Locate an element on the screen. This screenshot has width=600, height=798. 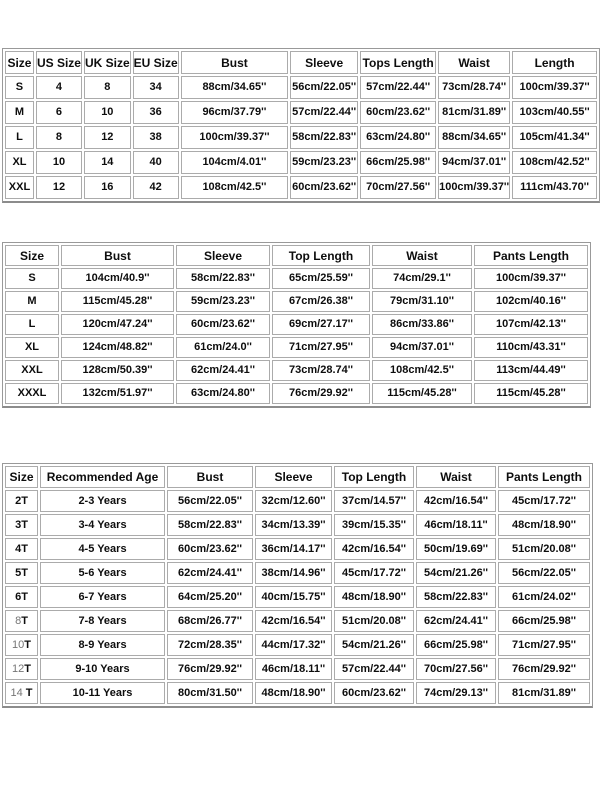
size-cell: XXXL is located at coordinates (32, 393).